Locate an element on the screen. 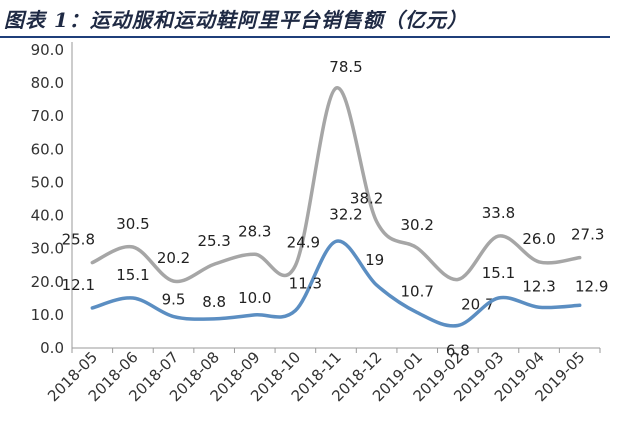 The width and height of the screenshot is (624, 437). data-label: 20.7 is located at coordinates (477, 304).